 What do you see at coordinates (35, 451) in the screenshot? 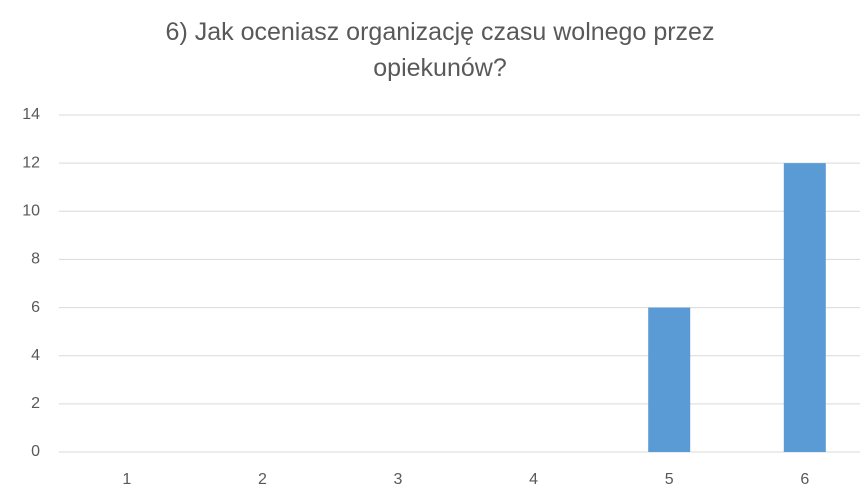
I see `y-tick-label: 0` at bounding box center [35, 451].